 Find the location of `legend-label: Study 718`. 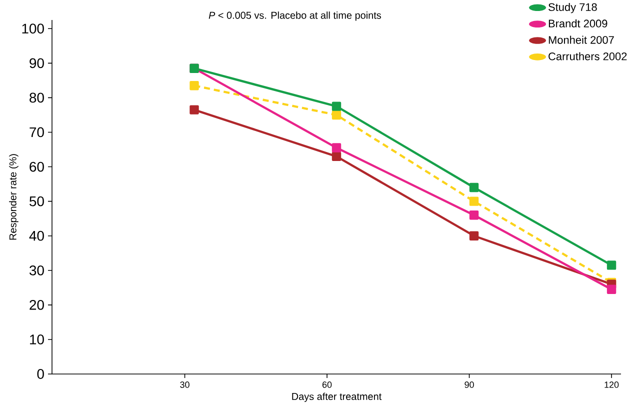

legend-label: Study 718 is located at coordinates (572, 8).